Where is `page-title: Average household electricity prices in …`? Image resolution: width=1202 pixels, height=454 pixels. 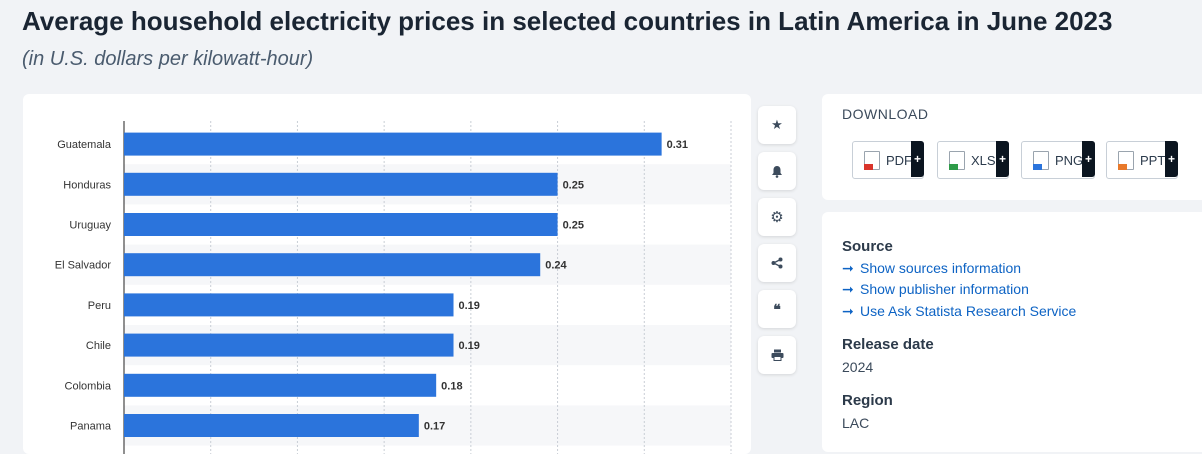
page-title: Average household electricity prices in … is located at coordinates (567, 21).